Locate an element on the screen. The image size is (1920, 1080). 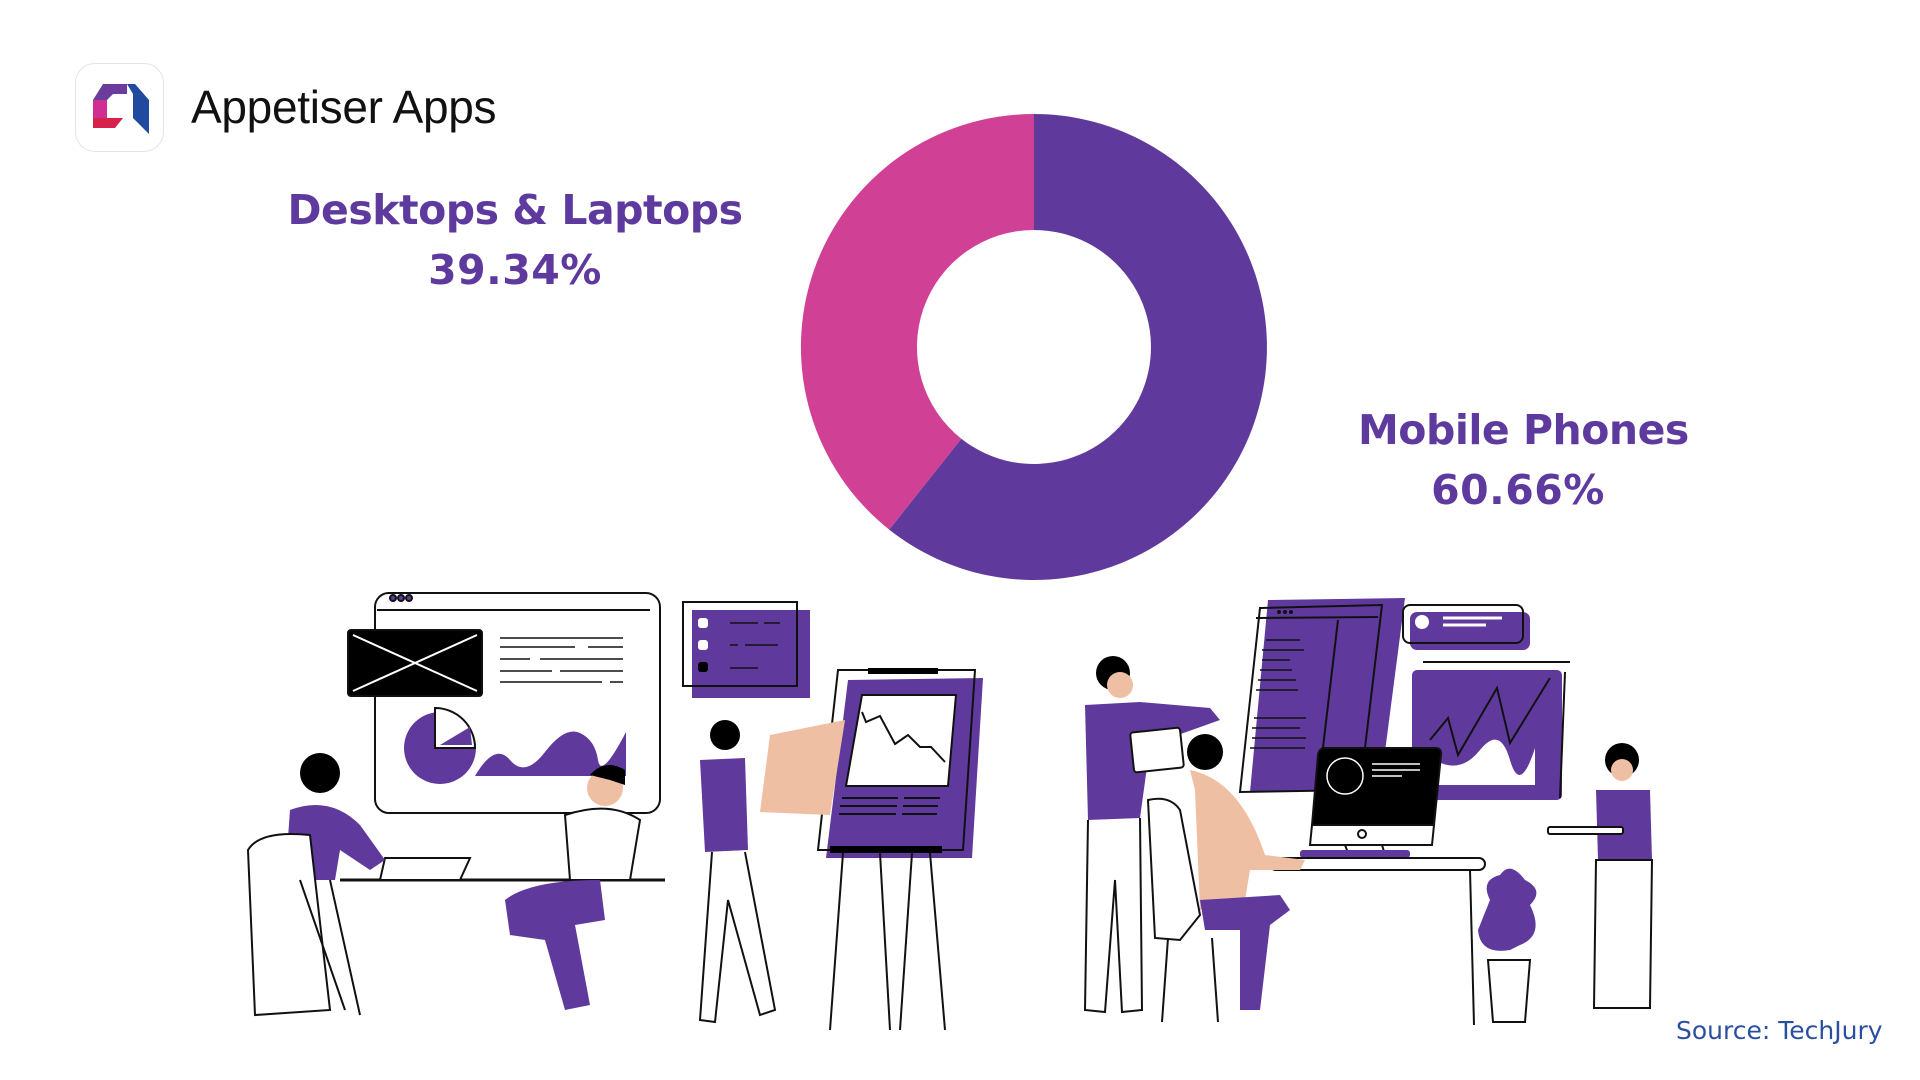
code-editor-screen-illustration is located at coordinates (1321, 696).